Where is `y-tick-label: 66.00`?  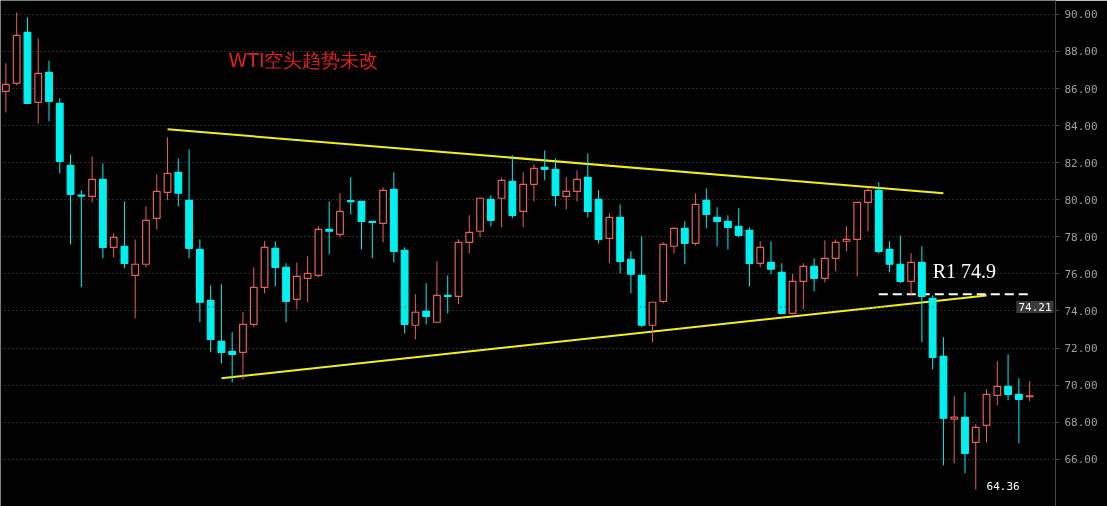
y-tick-label: 66.00 is located at coordinates (1081, 460).